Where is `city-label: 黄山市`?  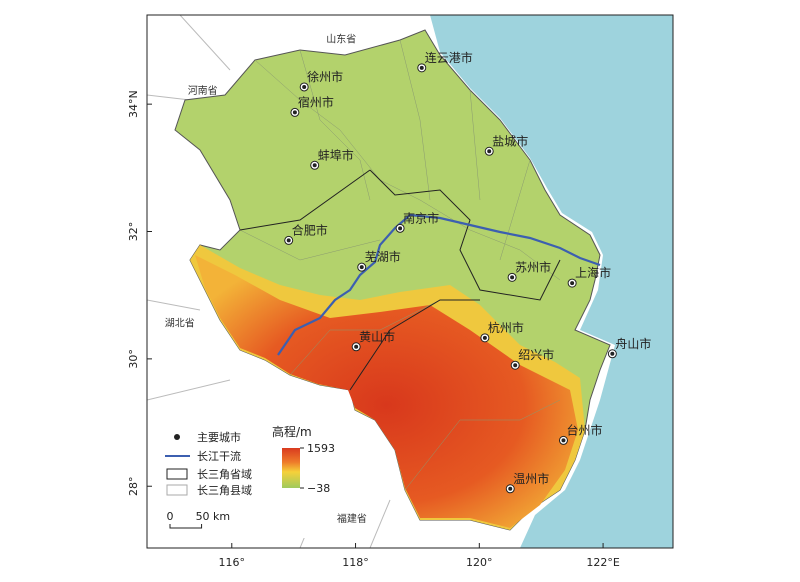 city-label: 黄山市 is located at coordinates (377, 336).